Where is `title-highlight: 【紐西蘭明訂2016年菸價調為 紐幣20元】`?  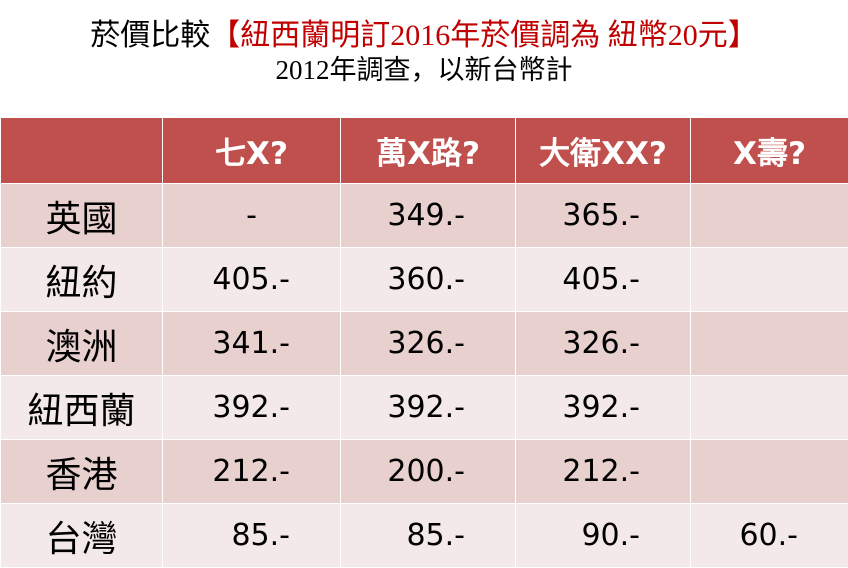
title-highlight: 【紐西蘭明訂2016年菸價調為 紐幣20元】 is located at coordinates (484, 35).